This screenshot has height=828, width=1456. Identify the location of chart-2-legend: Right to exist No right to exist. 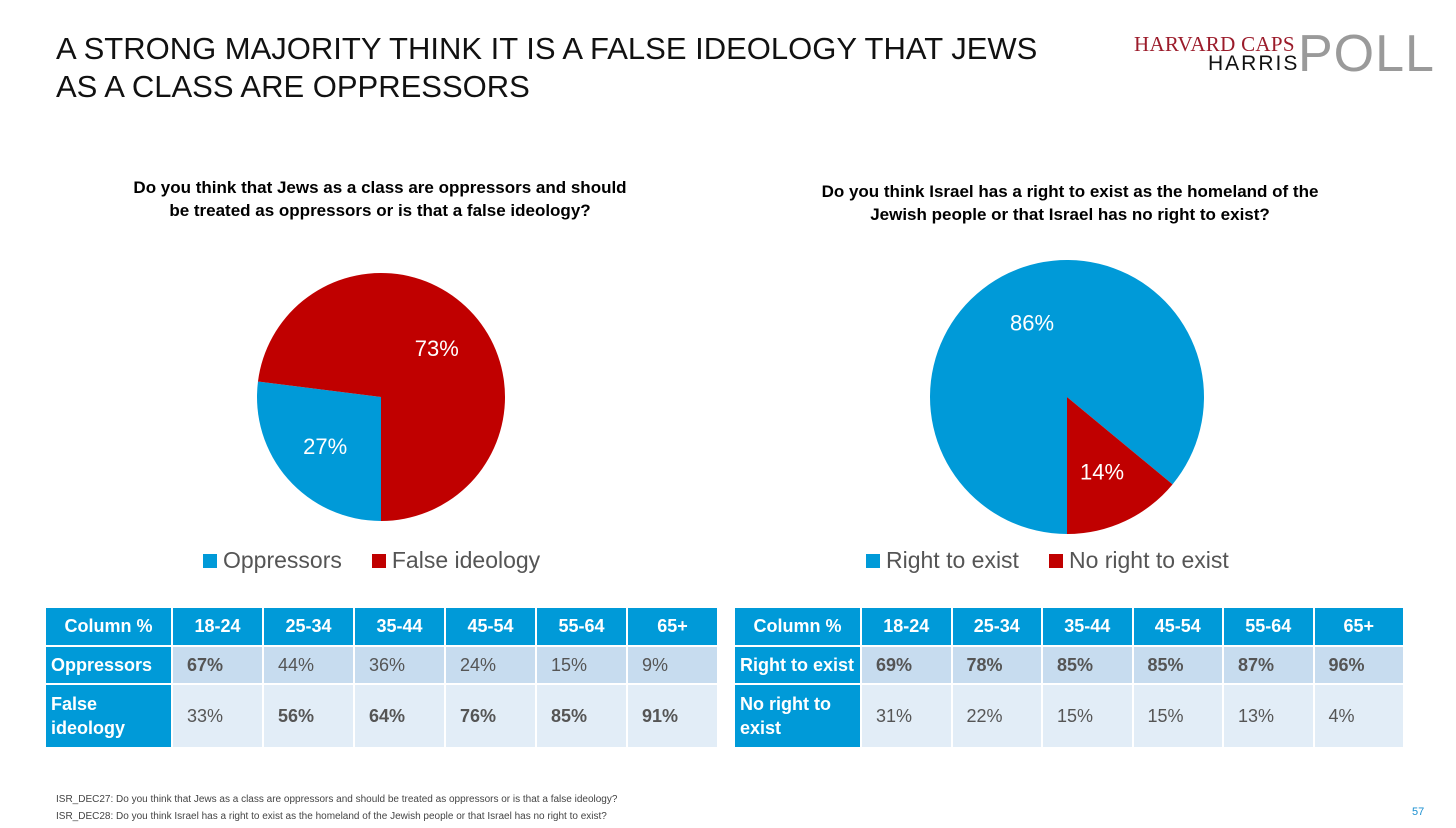
(1047, 560).